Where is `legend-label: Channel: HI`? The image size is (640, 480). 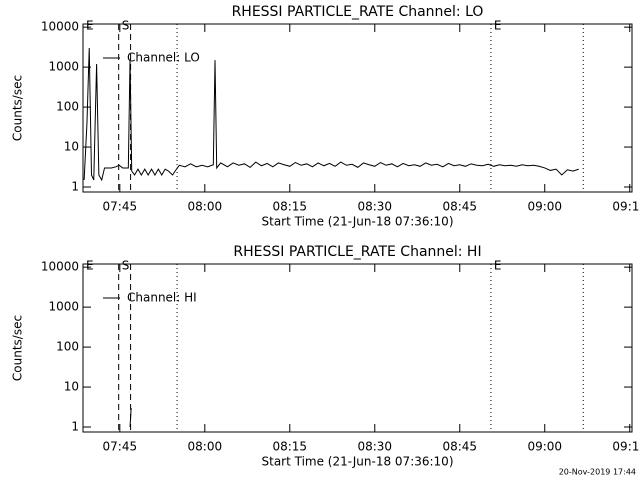
legend-label: Channel: HI is located at coordinates (162, 298).